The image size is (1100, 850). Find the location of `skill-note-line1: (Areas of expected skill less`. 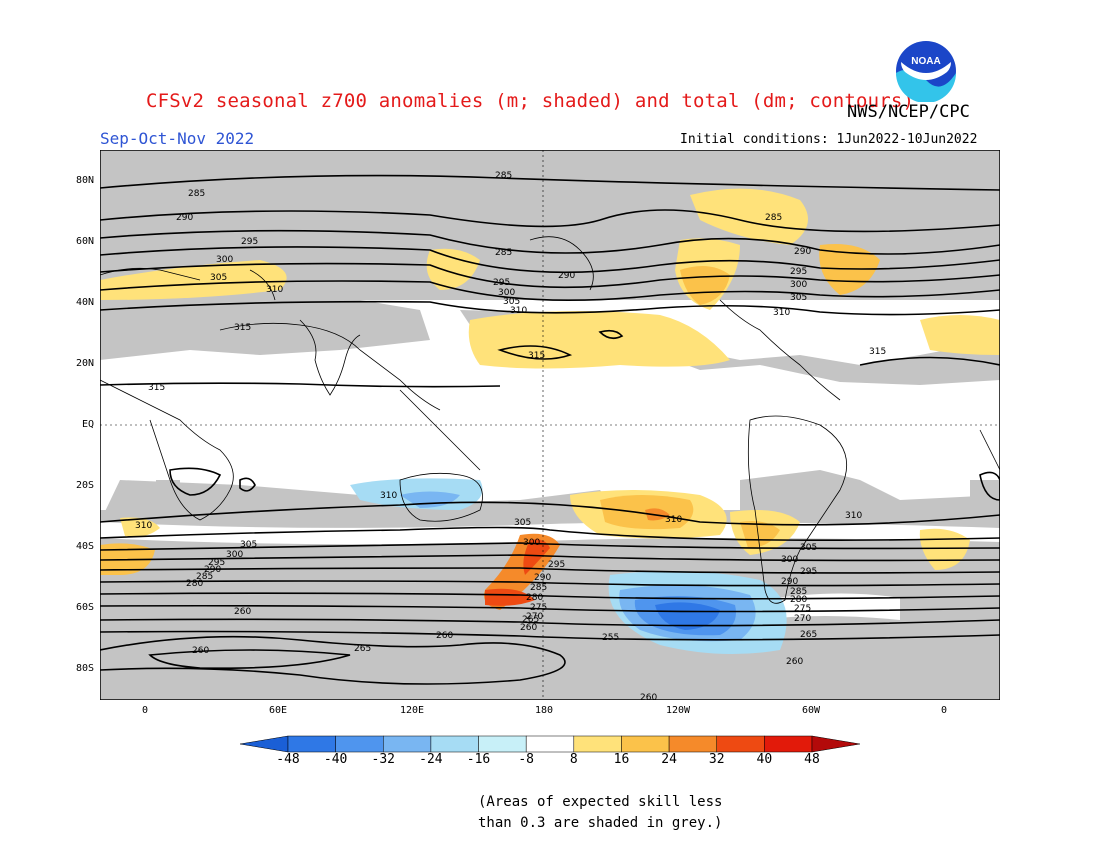

skill-note-line1: (Areas of expected skill less is located at coordinates (600, 802).